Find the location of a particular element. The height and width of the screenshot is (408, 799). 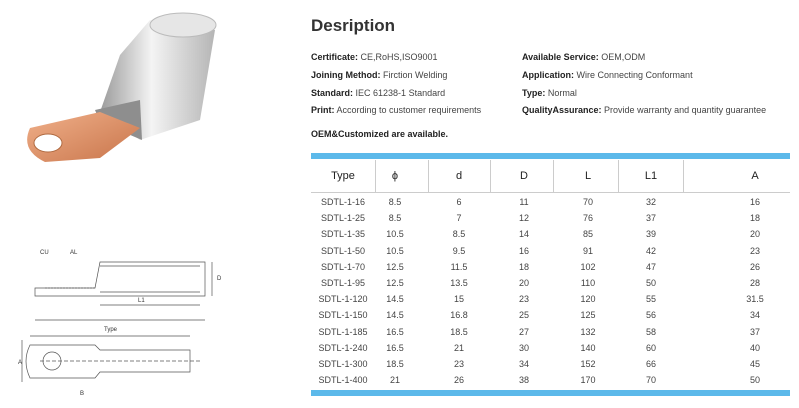

column-header: d is located at coordinates (459, 176).